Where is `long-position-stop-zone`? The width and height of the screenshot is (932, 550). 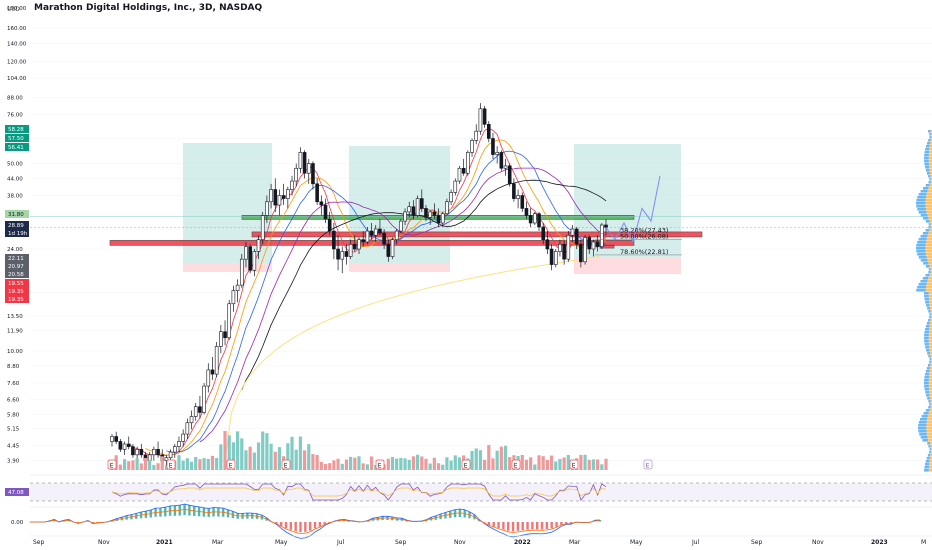
long-position-stop-zone is located at coordinates (399, 267).